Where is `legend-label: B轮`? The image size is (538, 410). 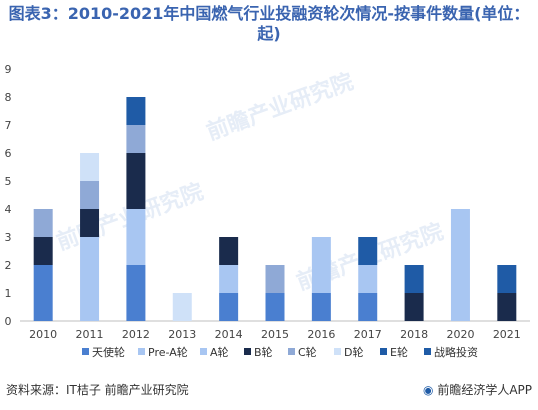 legend-label: B轮 is located at coordinates (263, 352).